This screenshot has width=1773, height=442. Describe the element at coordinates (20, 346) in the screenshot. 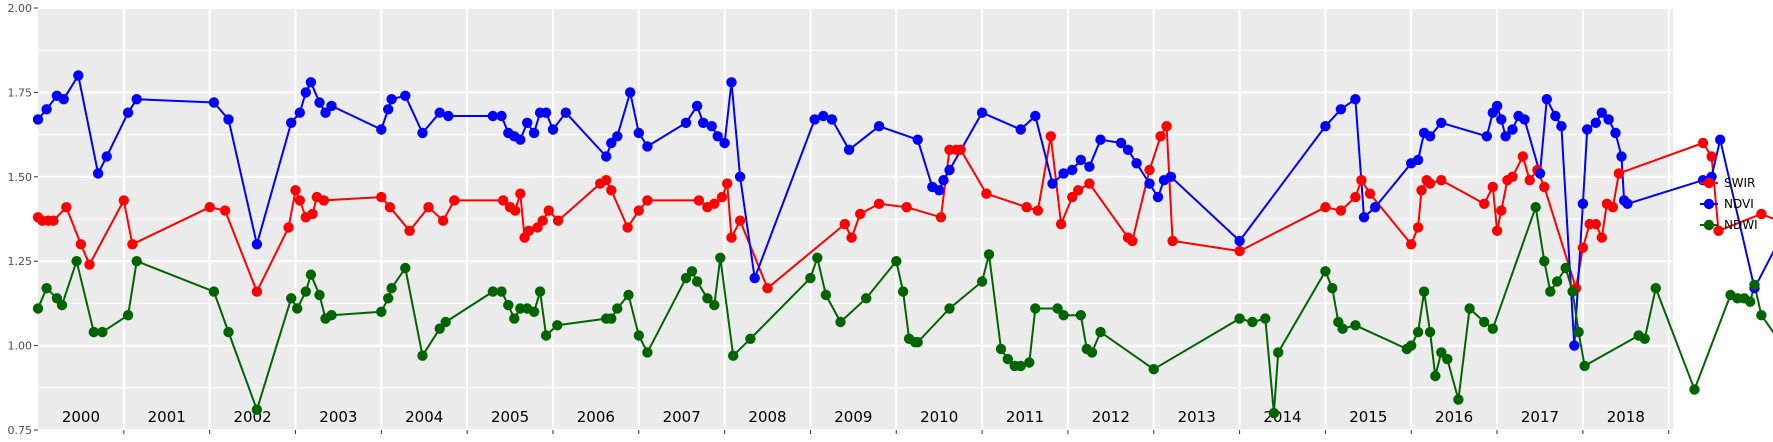

I see `y-tick-label: 1.00` at that location.